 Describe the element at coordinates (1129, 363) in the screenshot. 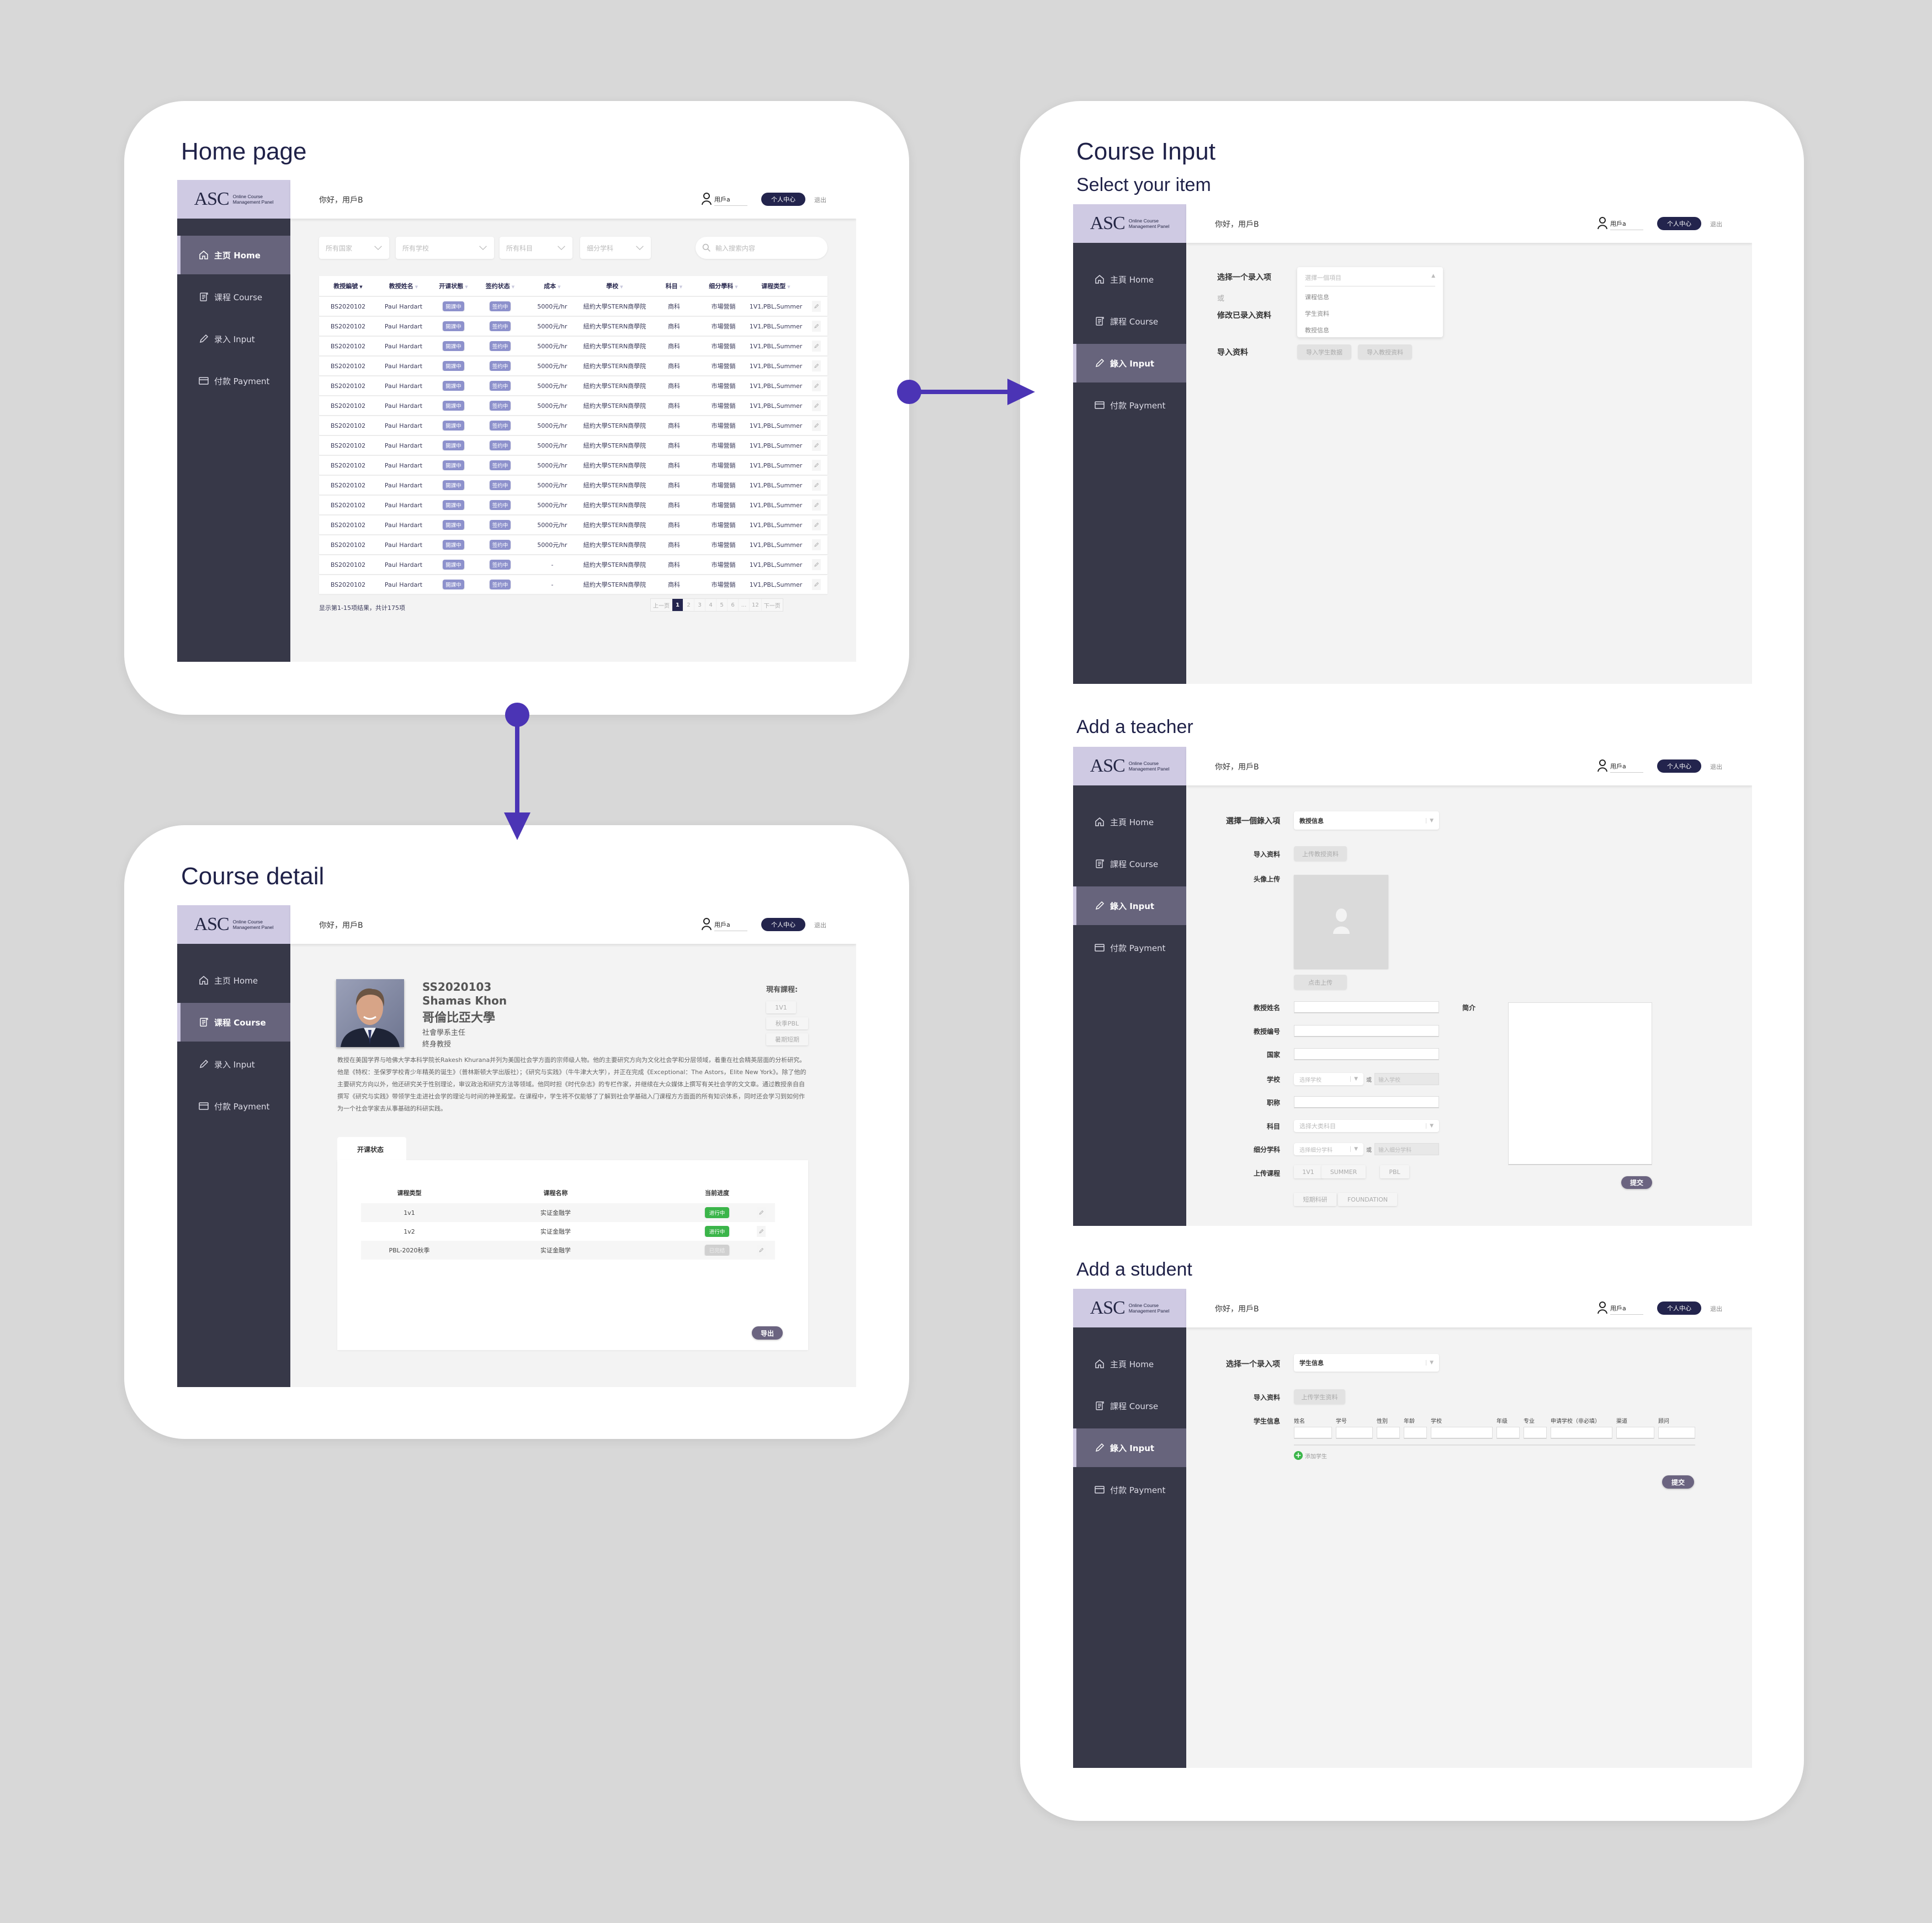

I see `sidebar-item-input: 錄入 Input` at that location.